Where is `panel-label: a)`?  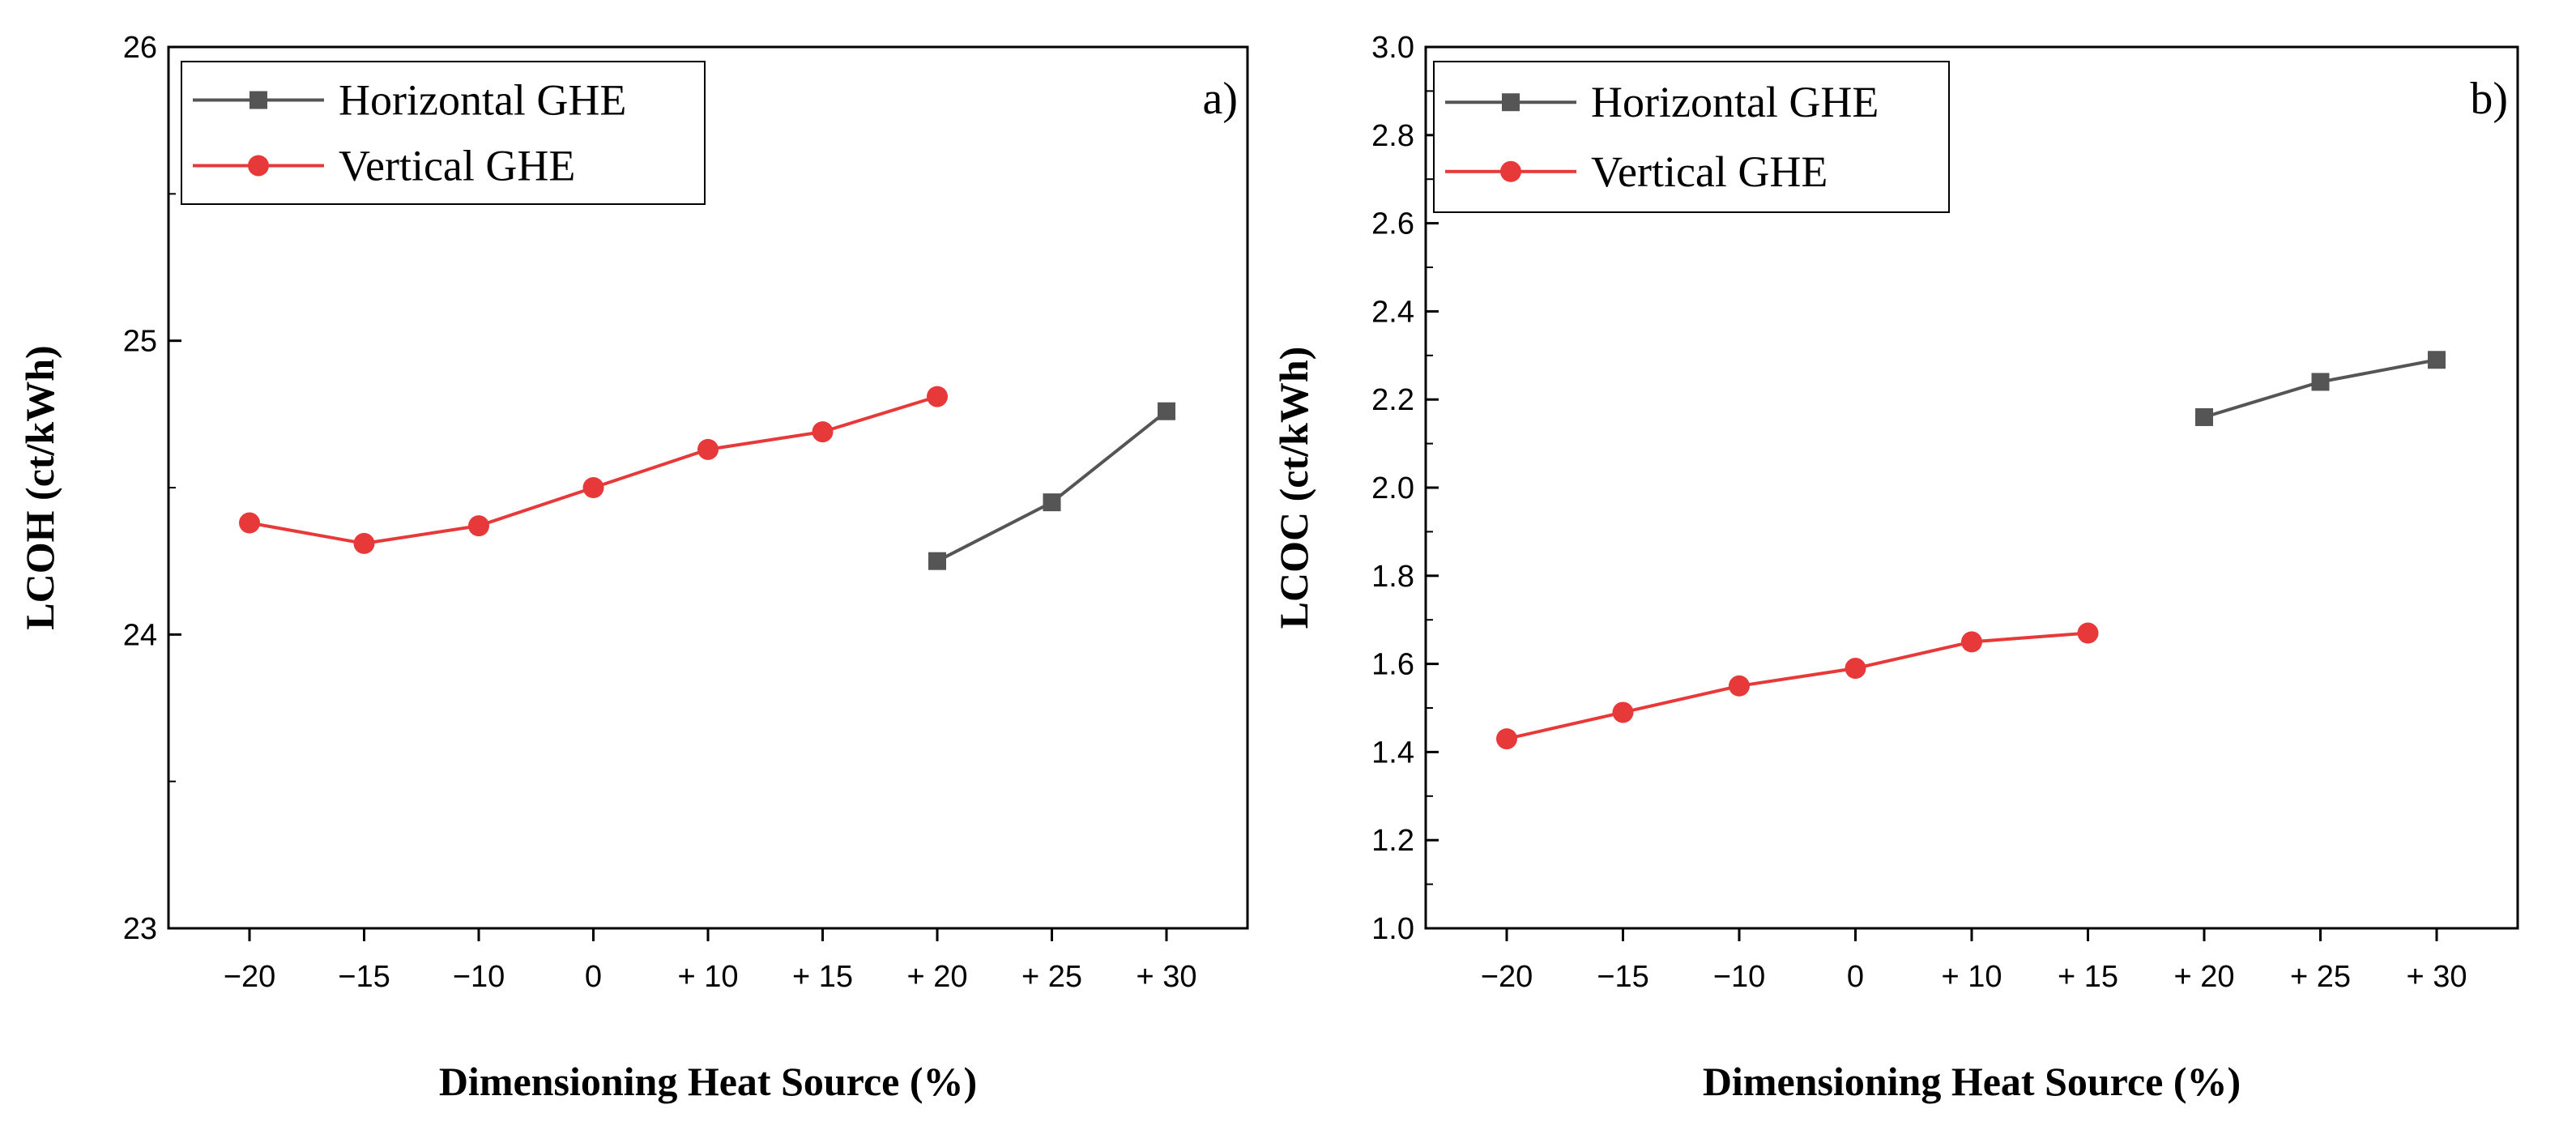 panel-label: a) is located at coordinates (1220, 99).